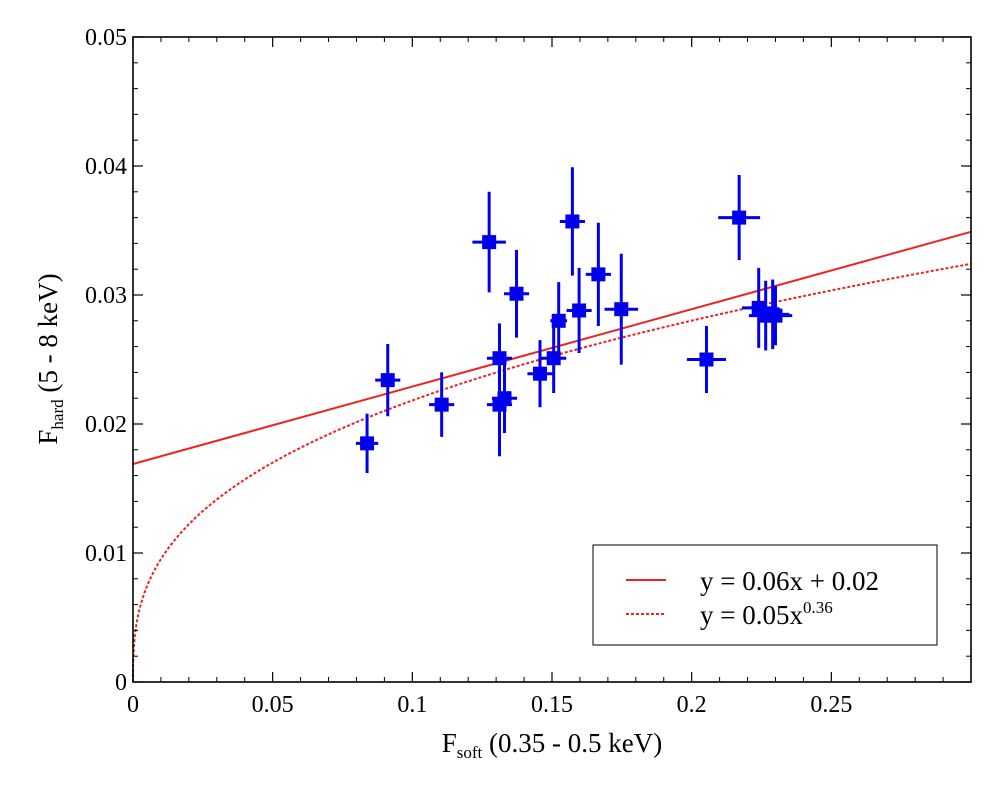 This screenshot has width=997, height=785. I want to click on y-tick-label: 0.02, so click(106, 425).